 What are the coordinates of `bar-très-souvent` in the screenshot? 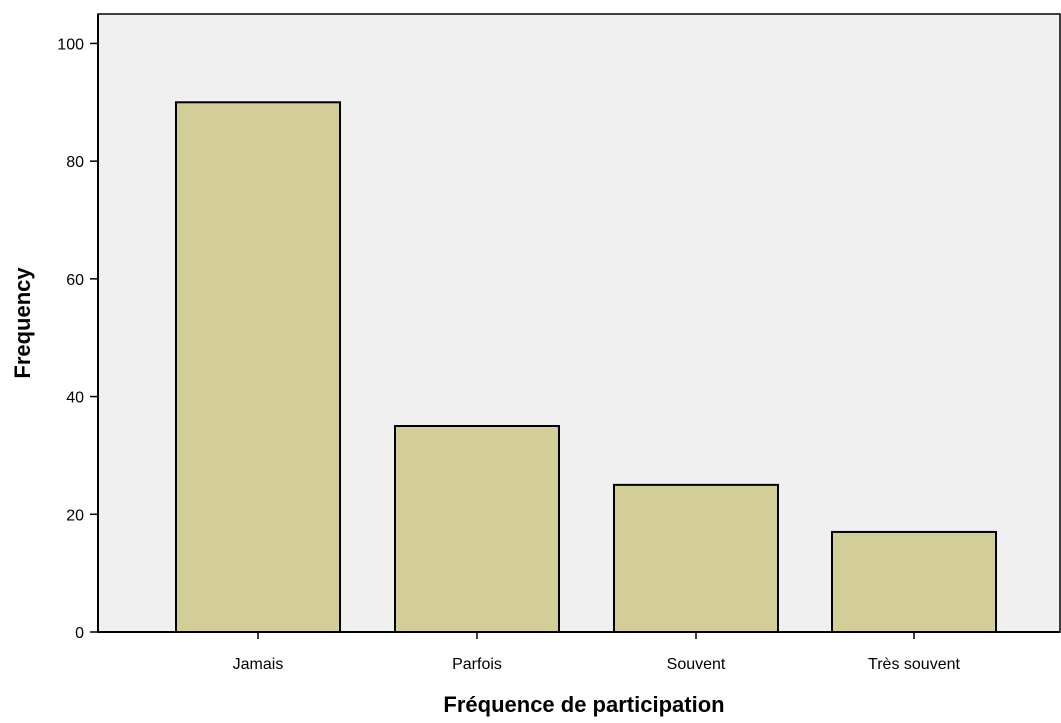 It's located at (914, 582).